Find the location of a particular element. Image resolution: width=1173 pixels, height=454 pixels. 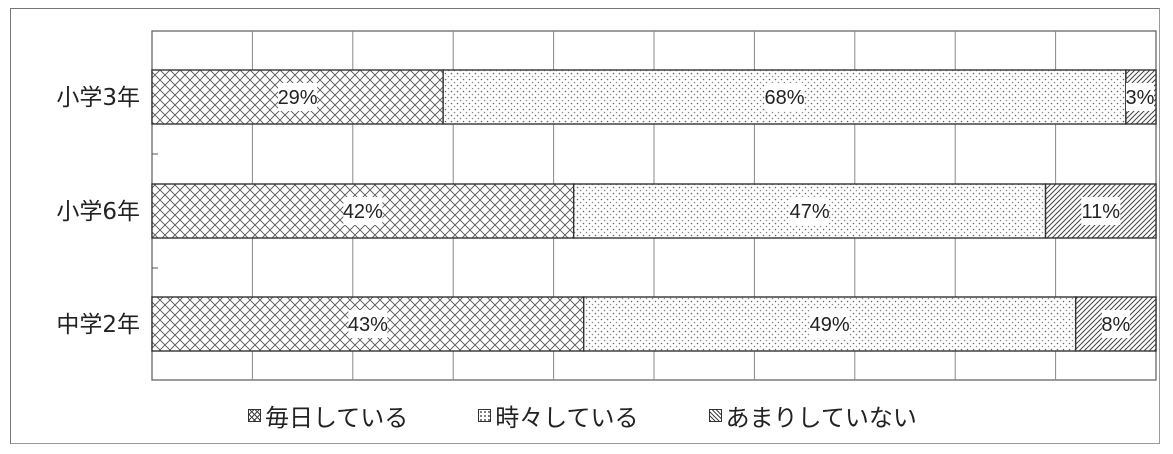

legend-swatch-diagonal-icon is located at coordinates (715, 415).